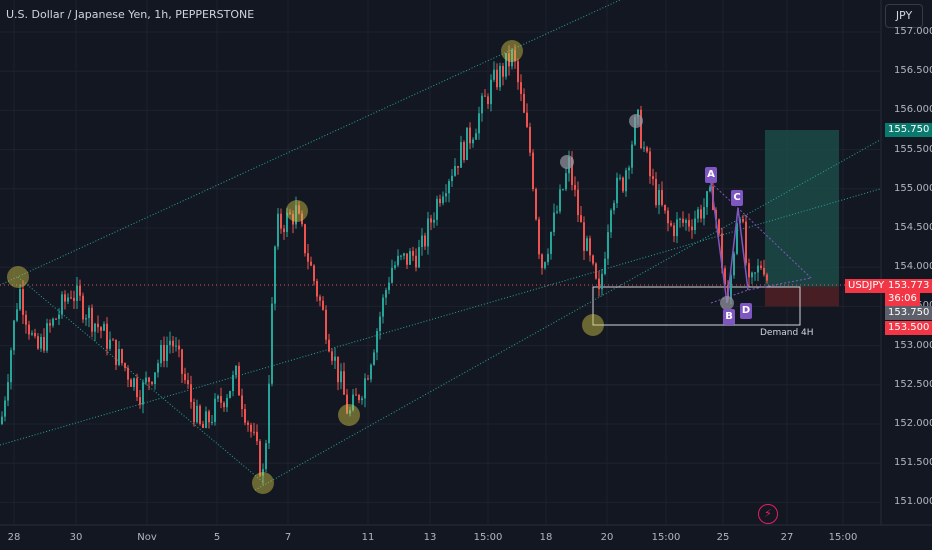  Describe the element at coordinates (787, 537) in the screenshot. I see `time-tick-label: 27` at that location.